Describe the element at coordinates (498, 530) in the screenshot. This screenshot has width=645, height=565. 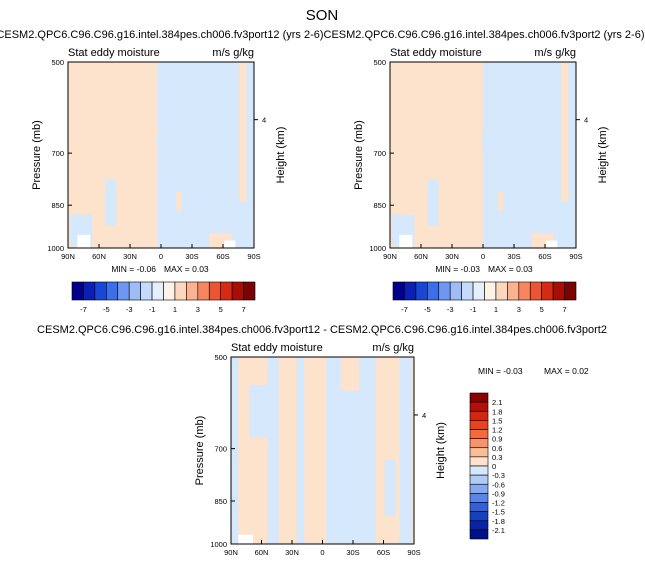
I see `colorbar-label: -2.1` at that location.